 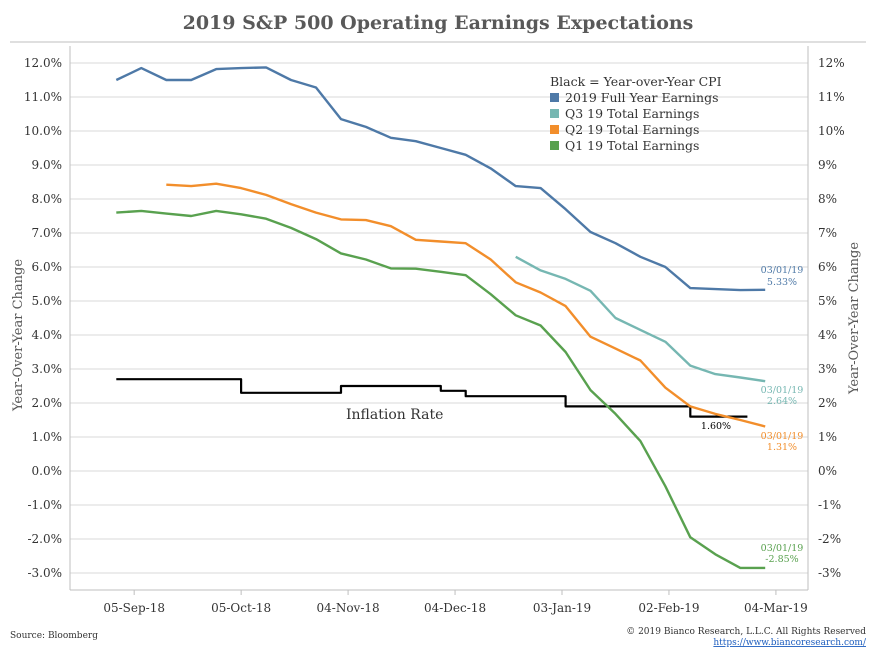 What do you see at coordinates (827, 335) in the screenshot?
I see `right-tick-label: 4%` at bounding box center [827, 335].